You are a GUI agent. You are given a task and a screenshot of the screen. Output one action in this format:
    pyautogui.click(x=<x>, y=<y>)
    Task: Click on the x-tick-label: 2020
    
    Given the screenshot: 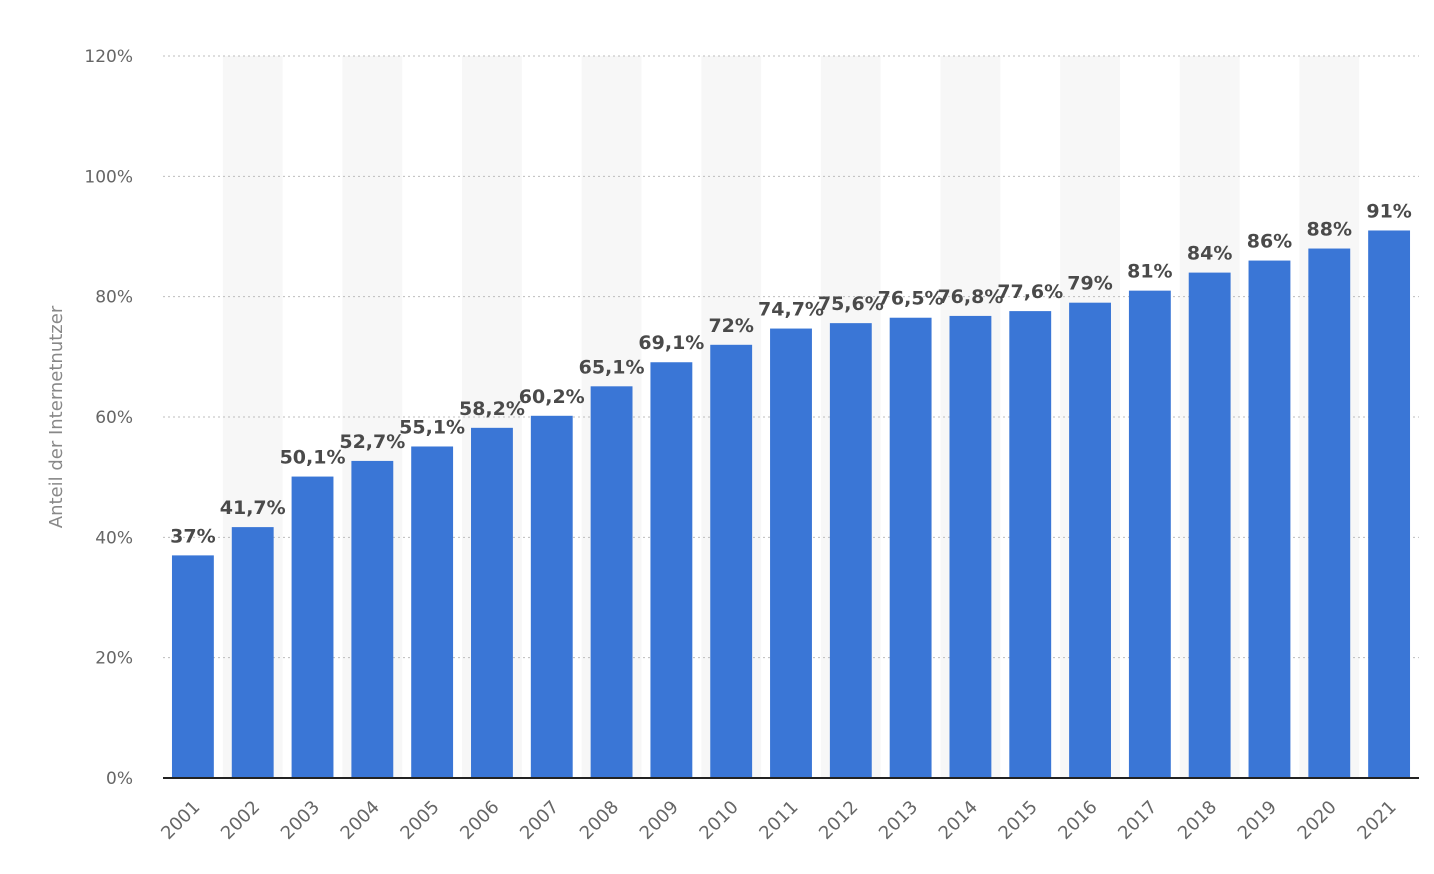 What is the action you would take?
    pyautogui.click(x=1317, y=820)
    